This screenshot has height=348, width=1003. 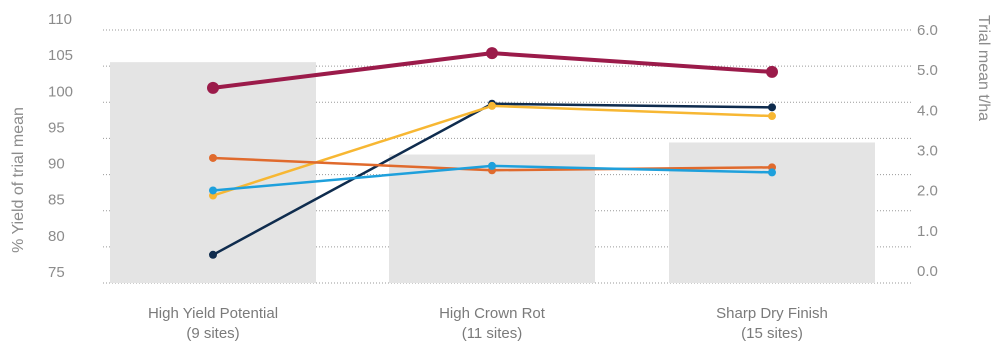 I want to click on left-tick-label: 90, so click(x=56, y=164).